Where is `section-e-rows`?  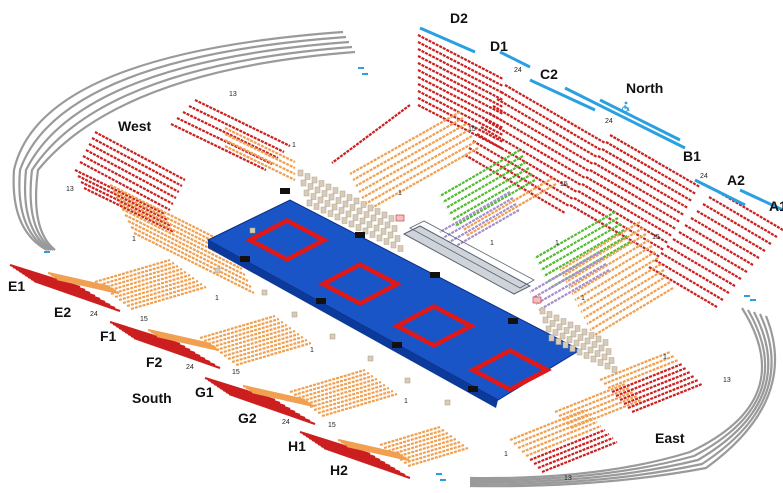
section-e-rows is located at coordinates (65, 288).